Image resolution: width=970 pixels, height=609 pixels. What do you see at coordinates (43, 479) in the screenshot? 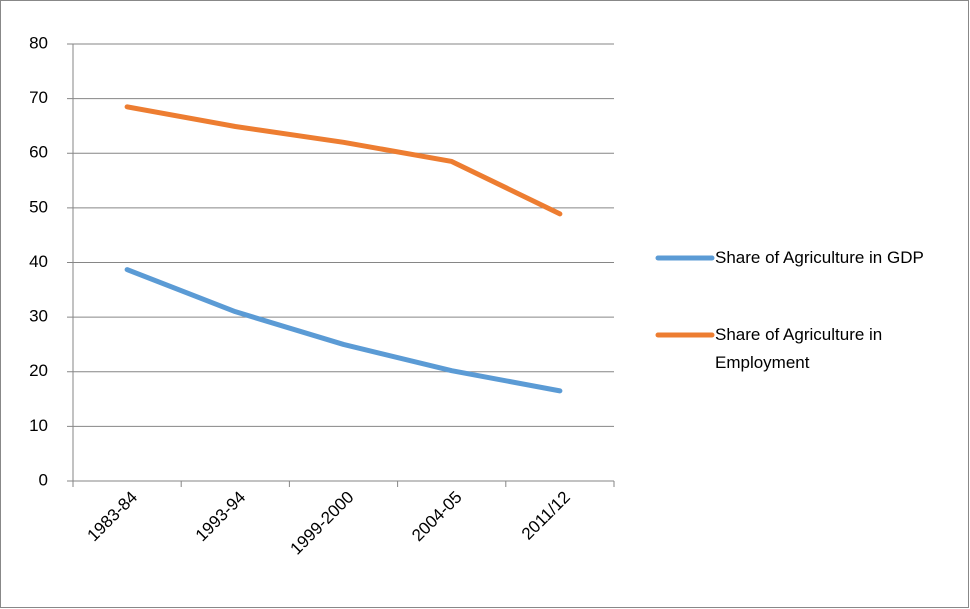
I see `y-tick-label: 0` at bounding box center [43, 479].